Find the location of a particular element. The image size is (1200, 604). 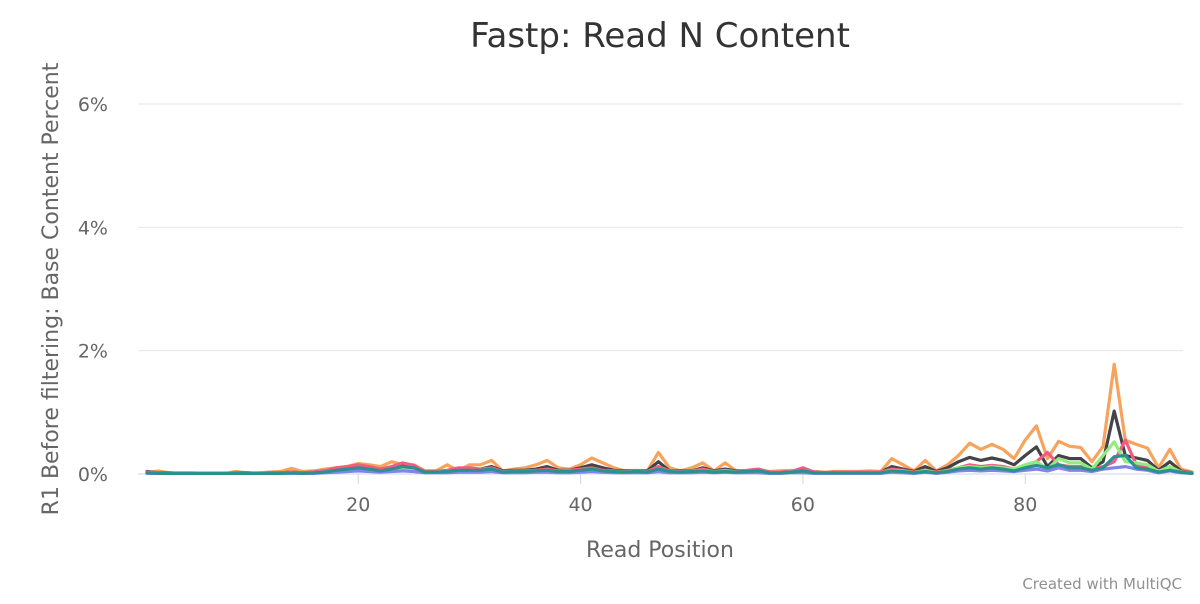

y-axis: 0% 2% 4% 6% is located at coordinates (93, 290).